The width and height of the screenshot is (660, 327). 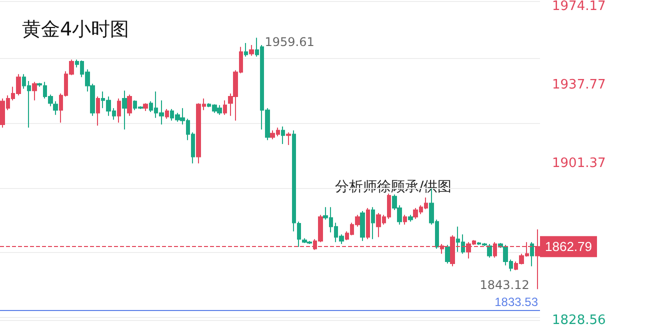 I want to click on ref-line-label: 1862.79, so click(x=568, y=246).